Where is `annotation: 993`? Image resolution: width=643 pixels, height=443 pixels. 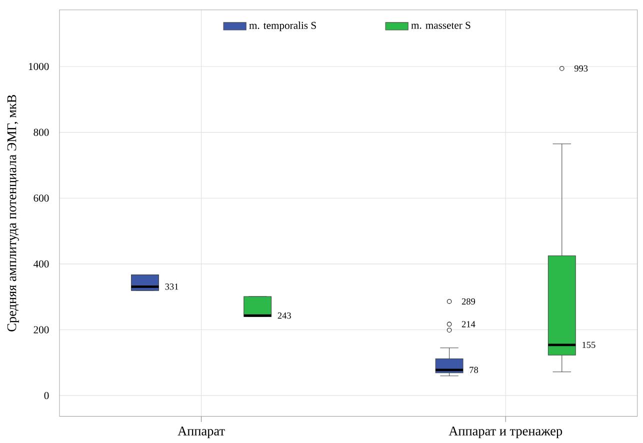 annotation: 993 is located at coordinates (581, 69).